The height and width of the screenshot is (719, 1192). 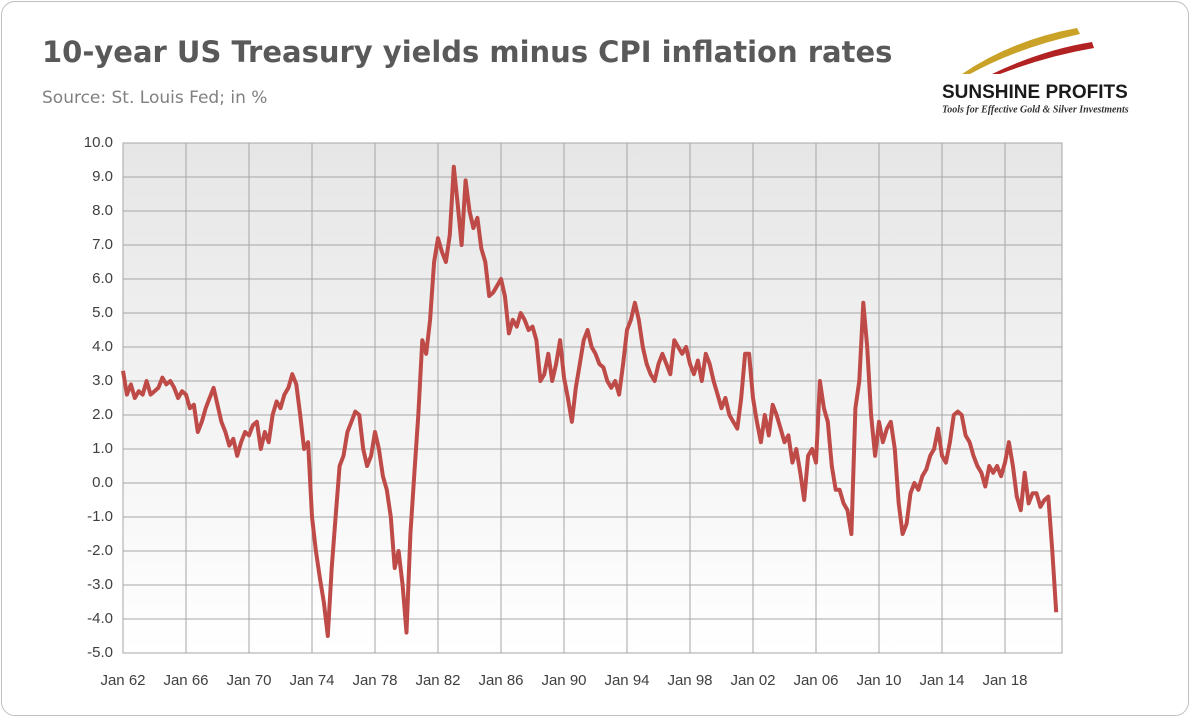 I want to click on logo-name: SUNSHINE PROFITS, so click(x=1035, y=92).